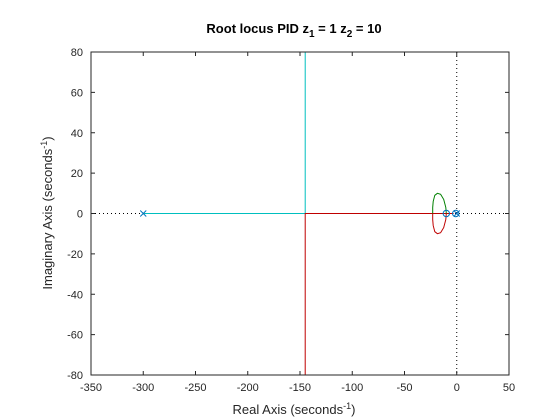 This screenshot has height=420, width=560. Describe the element at coordinates (77, 93) in the screenshot. I see `y-tick-label: 60` at that location.